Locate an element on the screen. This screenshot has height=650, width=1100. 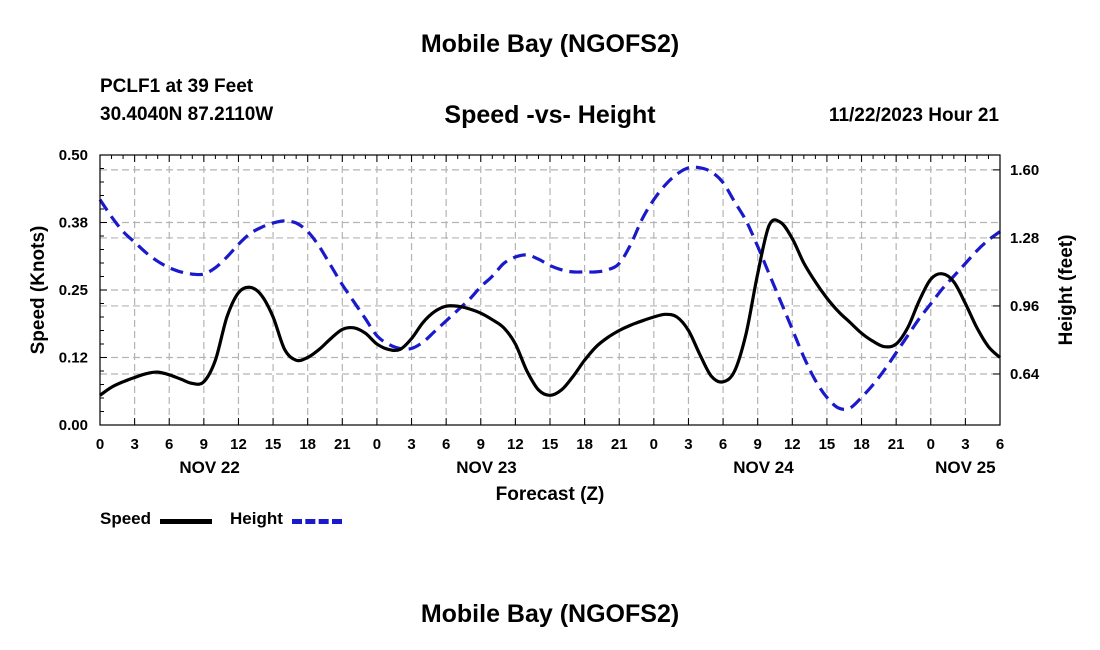
y-tick-label: 0.12 is located at coordinates (73, 358).